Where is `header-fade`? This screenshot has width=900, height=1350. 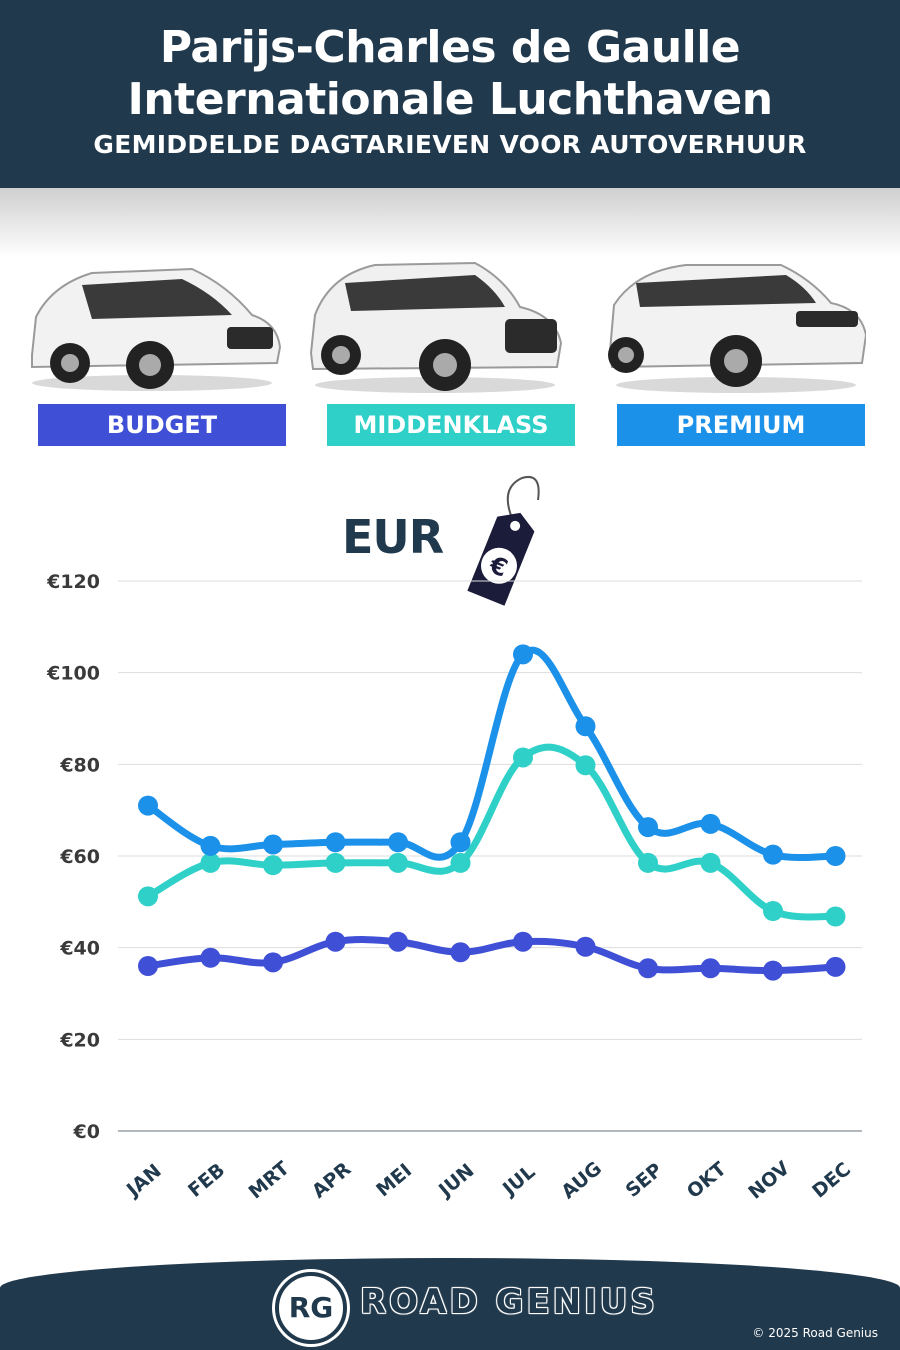 header-fade is located at coordinates (450, 223).